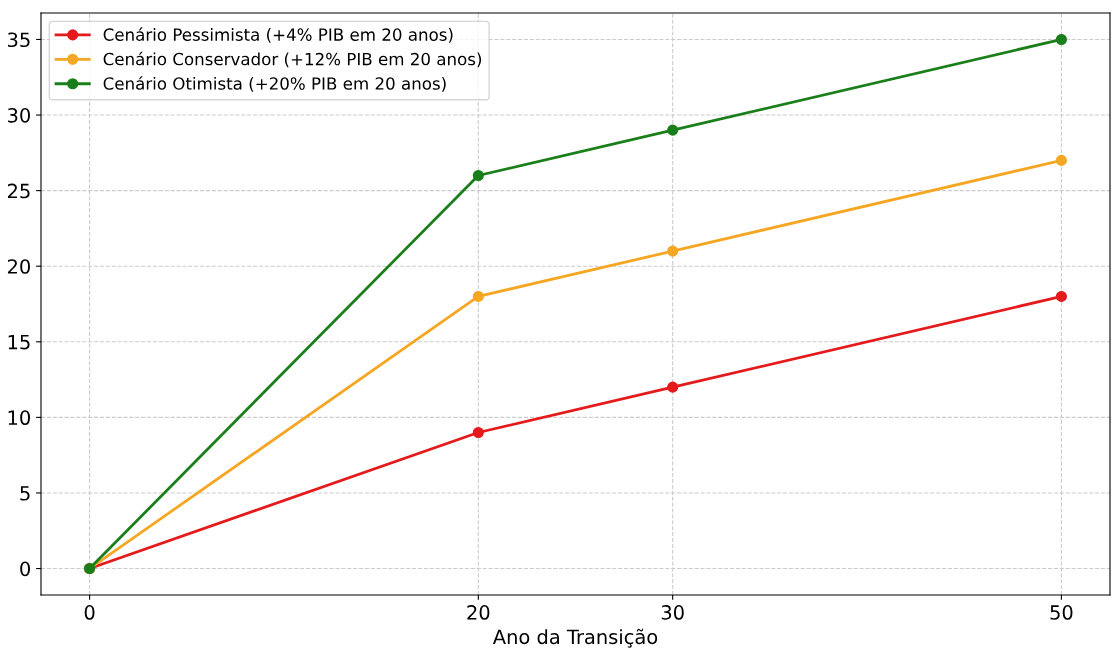 Image resolution: width=1116 pixels, height=655 pixels. What do you see at coordinates (278, 35) in the screenshot?
I see `legend-label: Cenário Pessimista (+4% PIB em 20 anos)` at bounding box center [278, 35].